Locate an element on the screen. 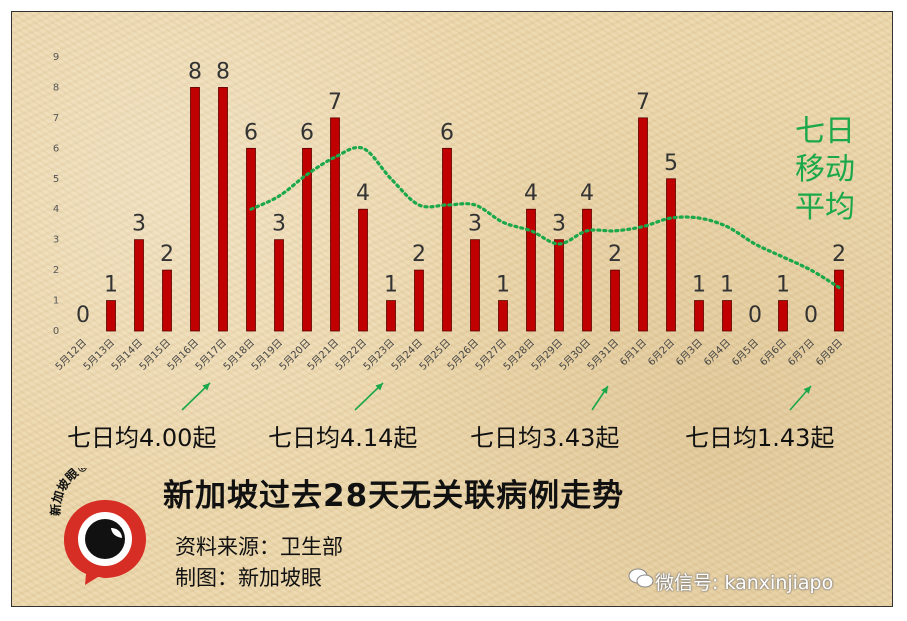  y-tick-label: 6 is located at coordinates (56, 148).